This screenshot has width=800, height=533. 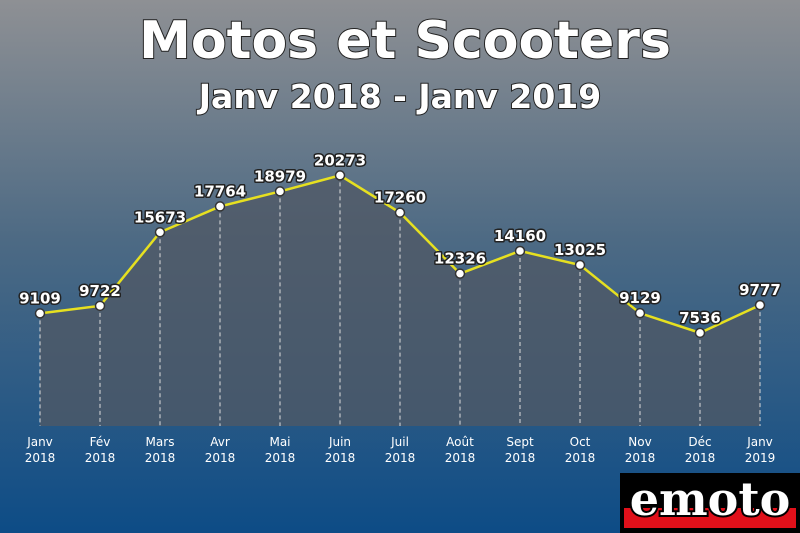 What do you see at coordinates (220, 191) in the screenshot?
I see `data-label: 17764` at bounding box center [220, 191].